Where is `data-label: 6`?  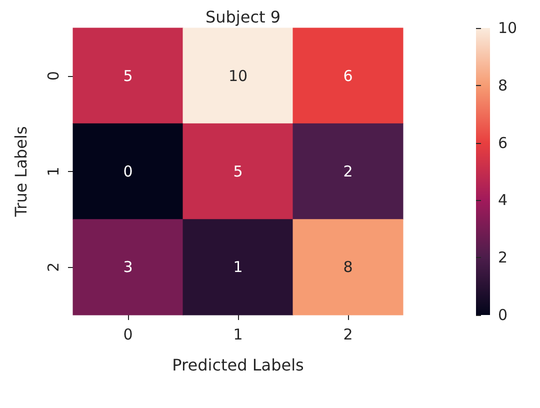 data-label: 6 is located at coordinates (348, 75).